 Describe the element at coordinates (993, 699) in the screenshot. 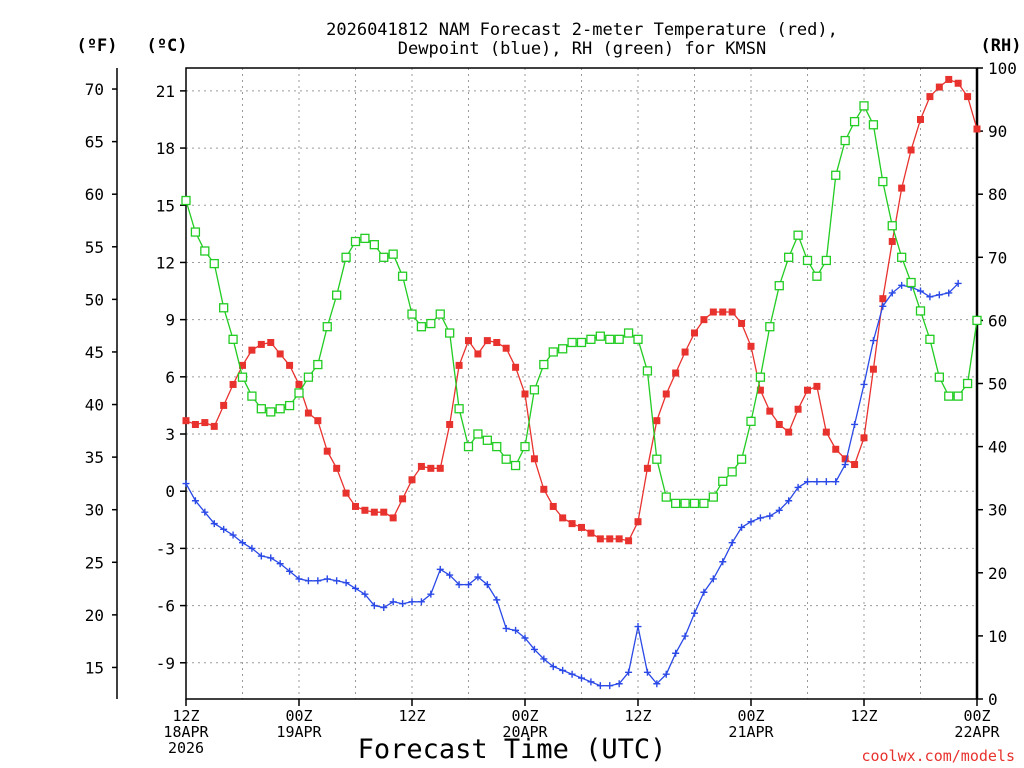

I see `rh-tick-label: 0` at that location.